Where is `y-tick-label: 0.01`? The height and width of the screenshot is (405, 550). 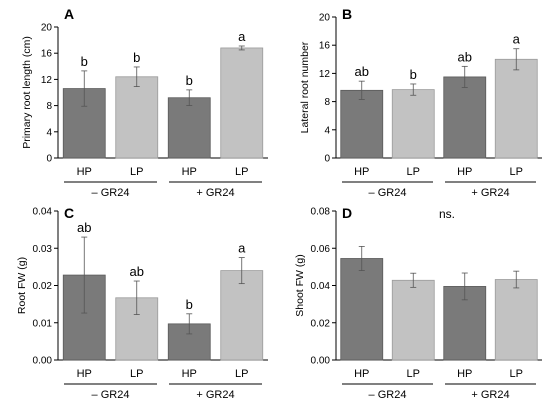 y-tick-label: 0.01 is located at coordinates (43, 323).